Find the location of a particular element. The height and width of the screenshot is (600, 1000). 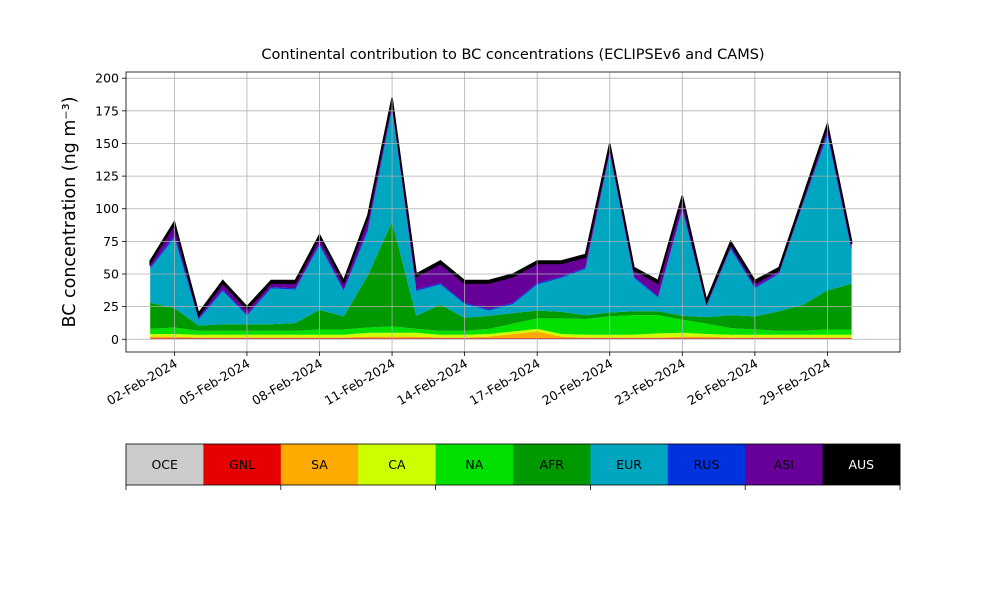

y-tick-label: 25 is located at coordinates (111, 306).